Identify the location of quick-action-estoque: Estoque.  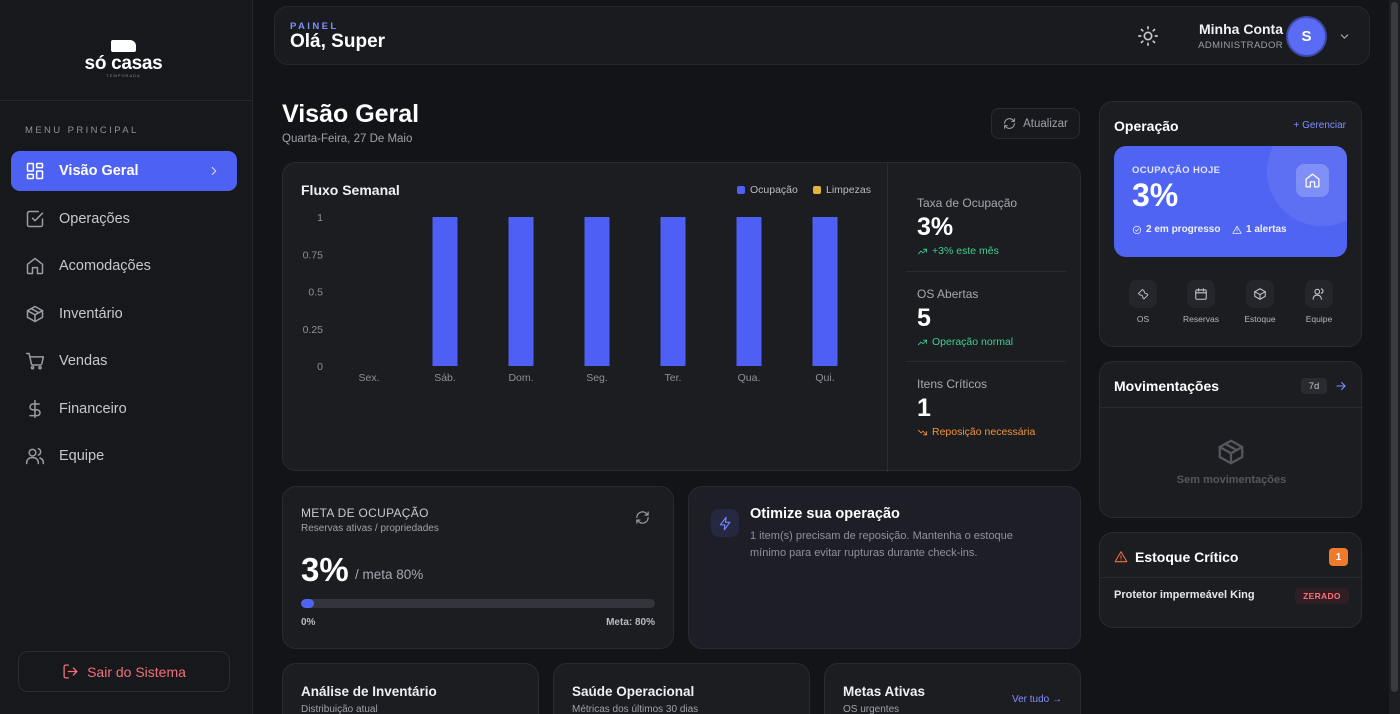
(1260, 302).